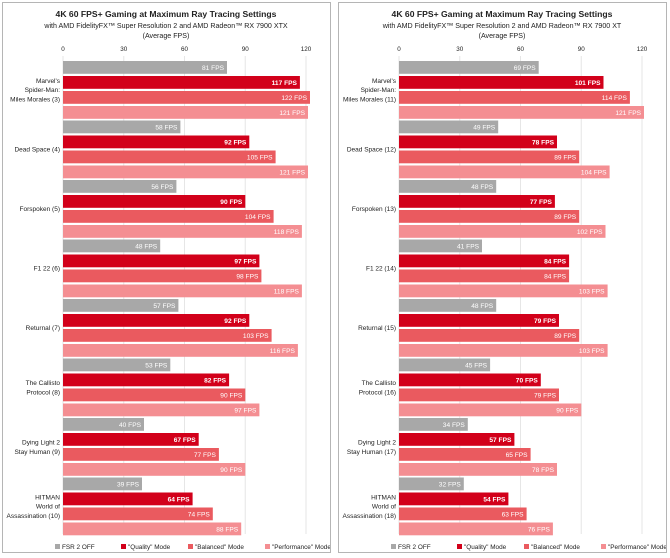 The image size is (670, 558). What do you see at coordinates (525, 68) in the screenshot?
I see `data-label: 69 FPS` at bounding box center [525, 68].